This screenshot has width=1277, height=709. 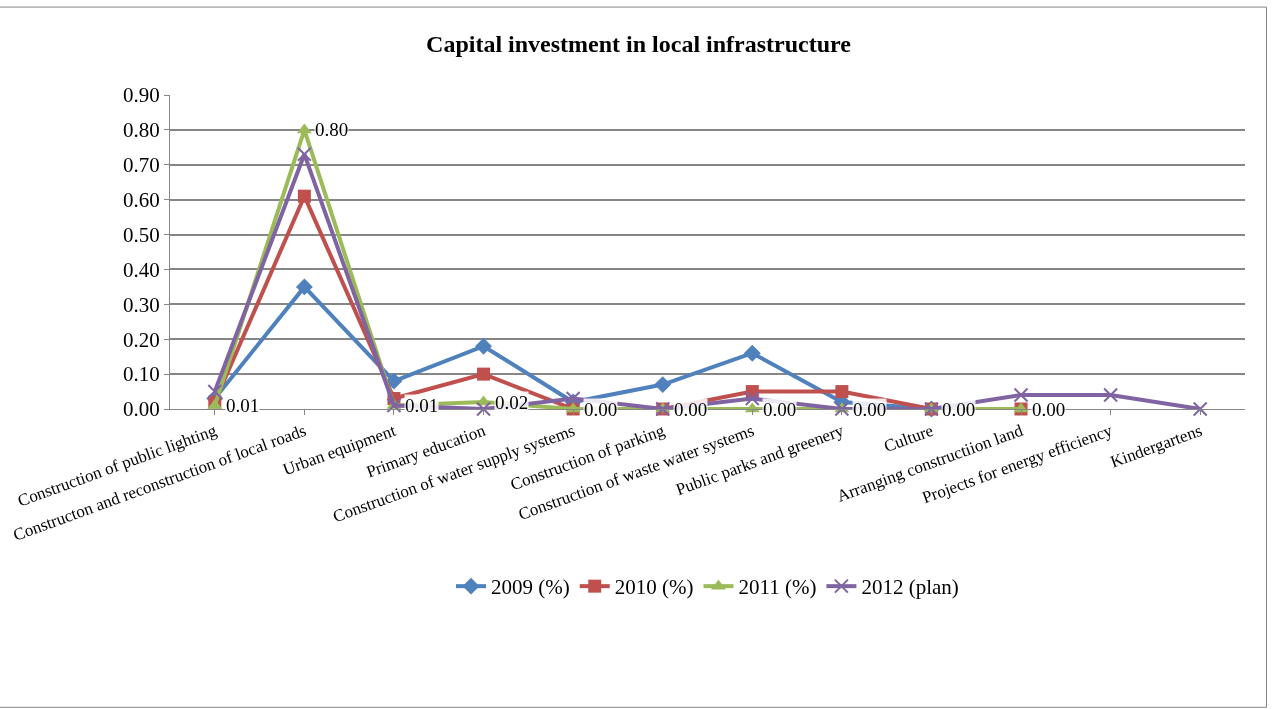 What do you see at coordinates (141, 165) in the screenshot?
I see `y-tick-label: 0.70` at bounding box center [141, 165].